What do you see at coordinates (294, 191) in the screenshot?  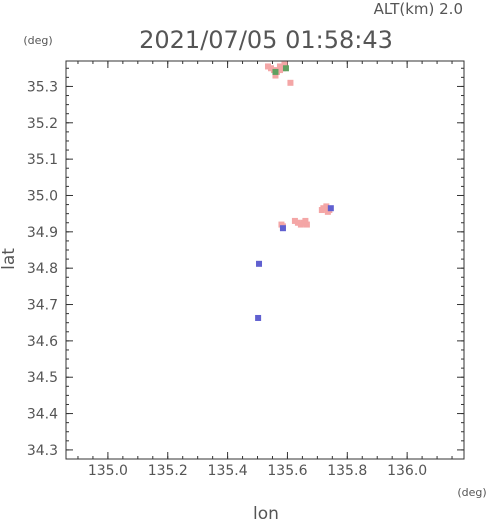 I see `data-points` at bounding box center [294, 191].